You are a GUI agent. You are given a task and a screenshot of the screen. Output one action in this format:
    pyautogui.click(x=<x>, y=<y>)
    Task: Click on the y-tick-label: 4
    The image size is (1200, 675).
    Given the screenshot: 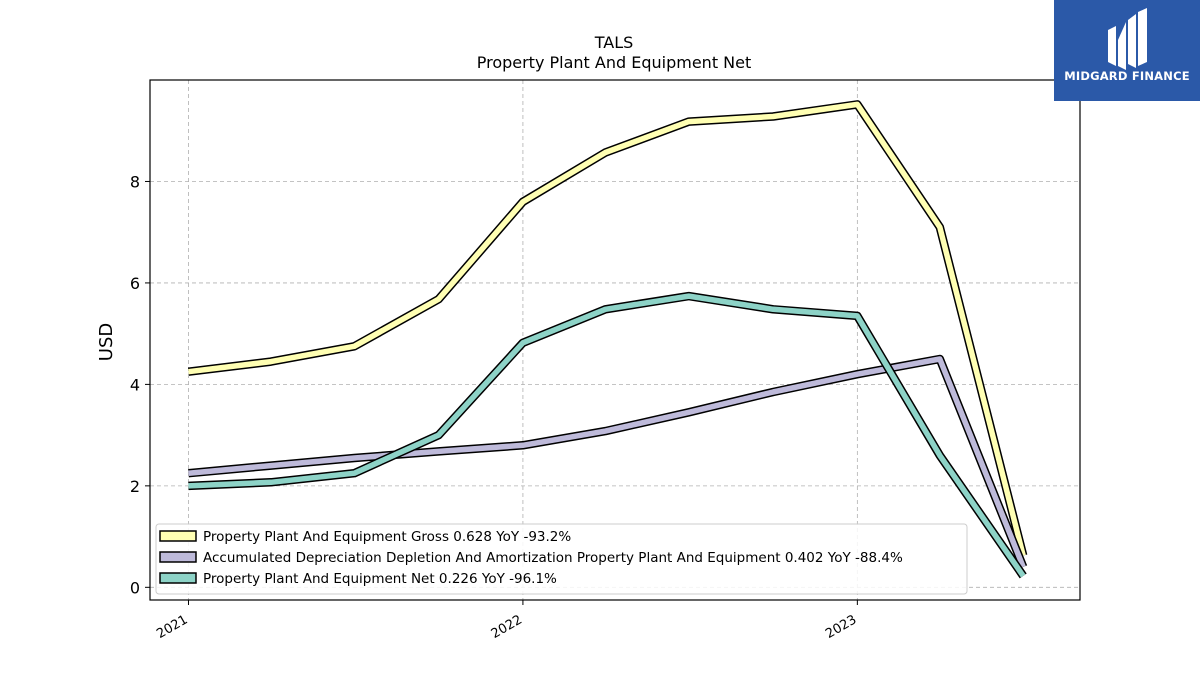 What is the action you would take?
    pyautogui.click(x=135, y=384)
    